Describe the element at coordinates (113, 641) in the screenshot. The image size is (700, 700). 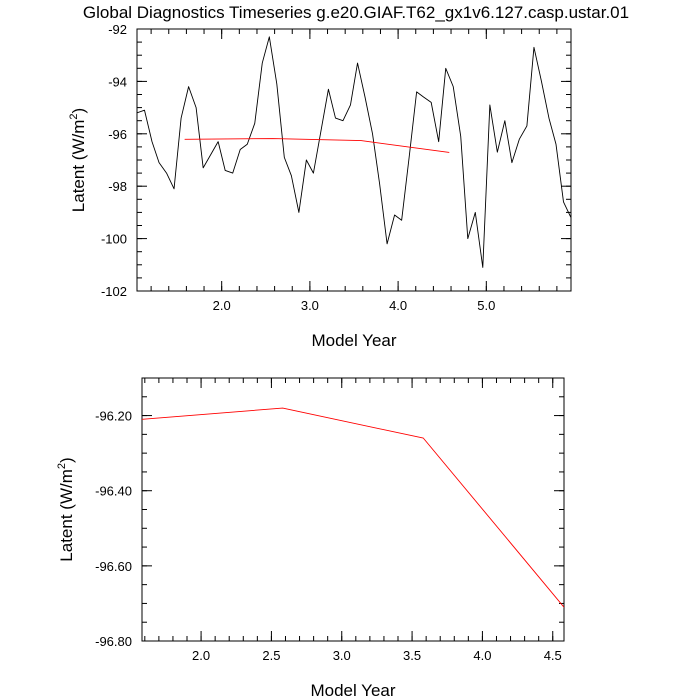
I see `y-tick-label: -96.80` at that location.